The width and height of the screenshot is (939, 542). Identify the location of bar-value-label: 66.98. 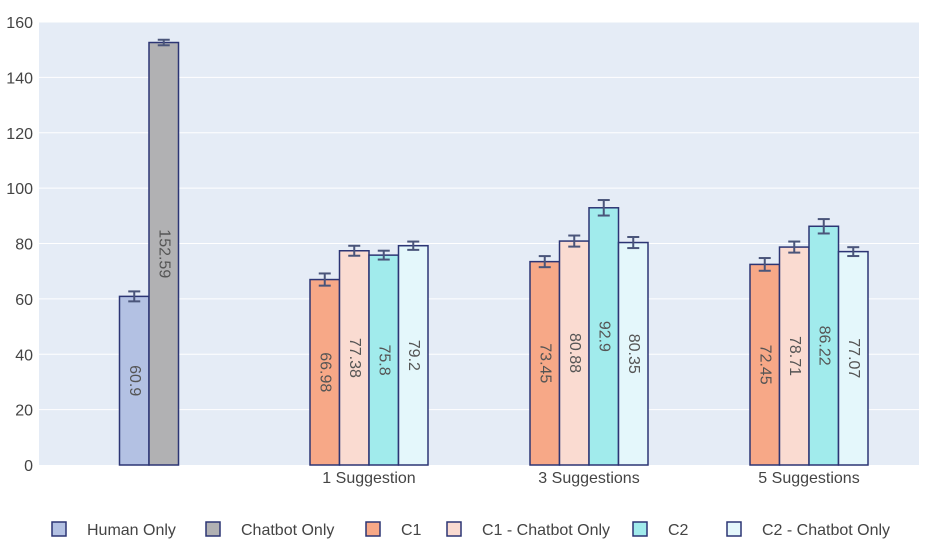
(324, 372).